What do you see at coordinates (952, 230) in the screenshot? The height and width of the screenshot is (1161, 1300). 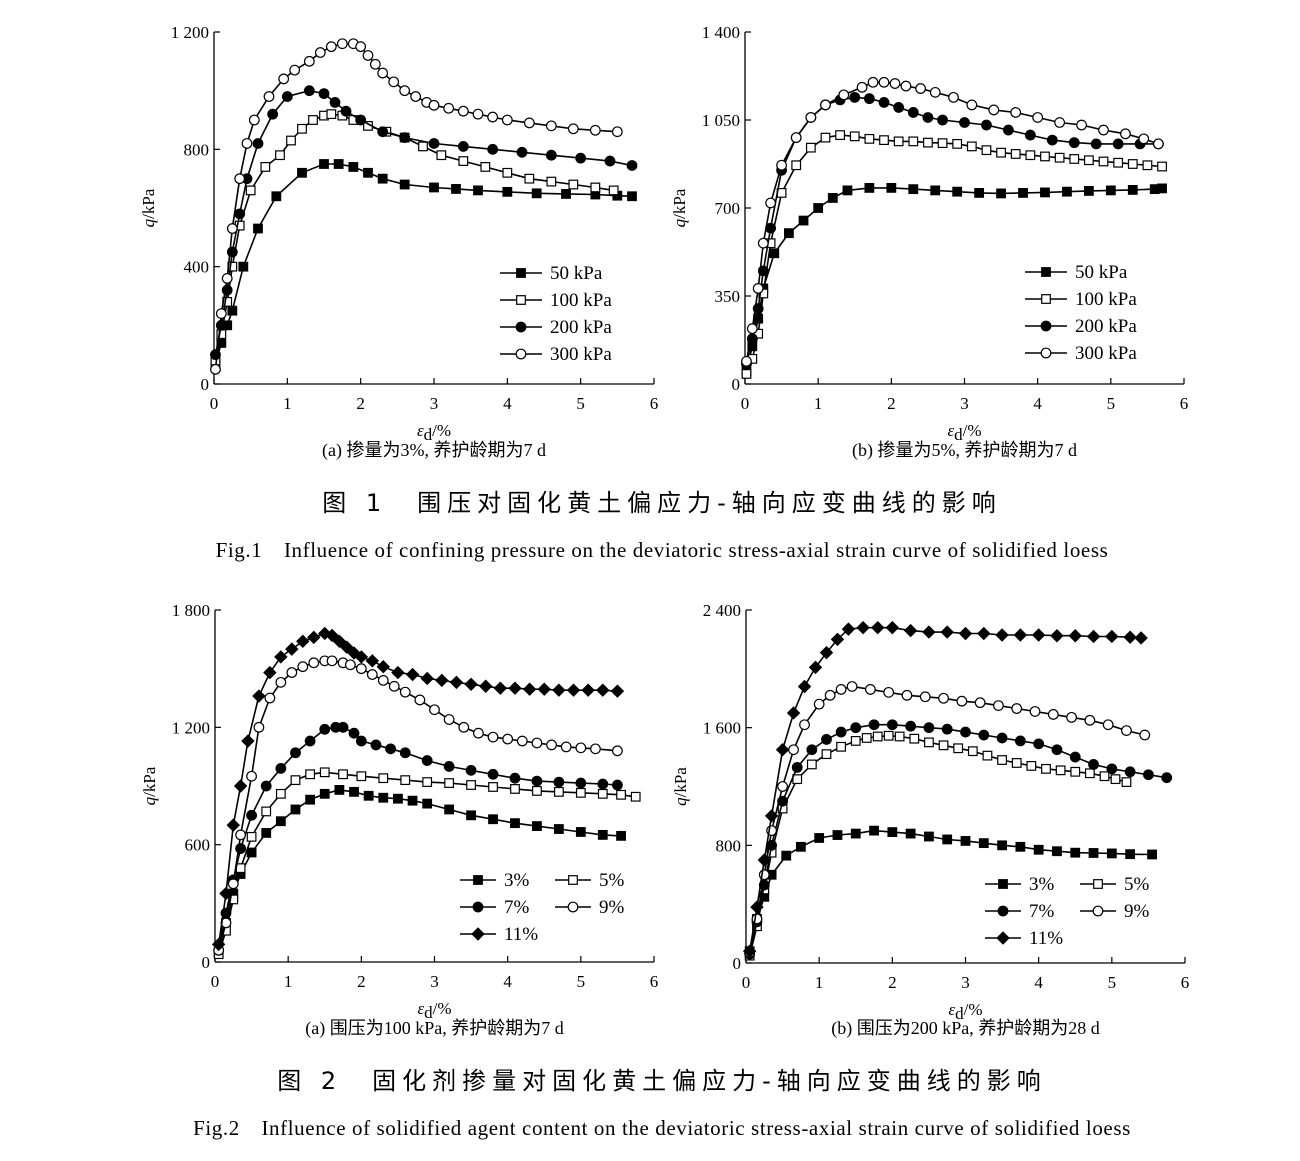 I see `series-200 kPa` at bounding box center [952, 230].